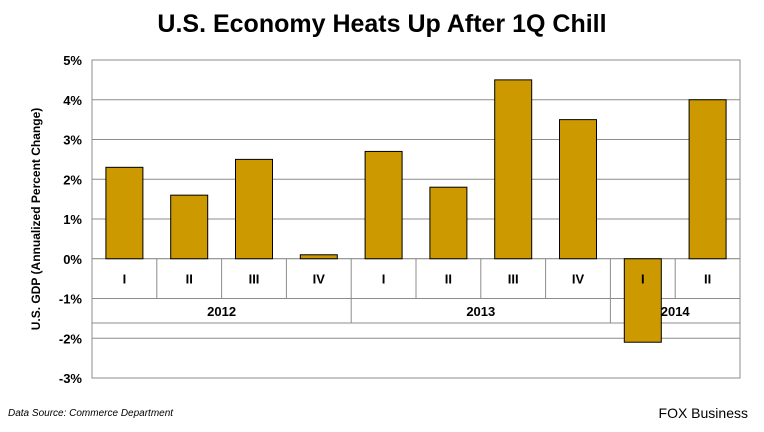 The image size is (764, 432). I want to click on y-tick-label: 0%, so click(72, 259).